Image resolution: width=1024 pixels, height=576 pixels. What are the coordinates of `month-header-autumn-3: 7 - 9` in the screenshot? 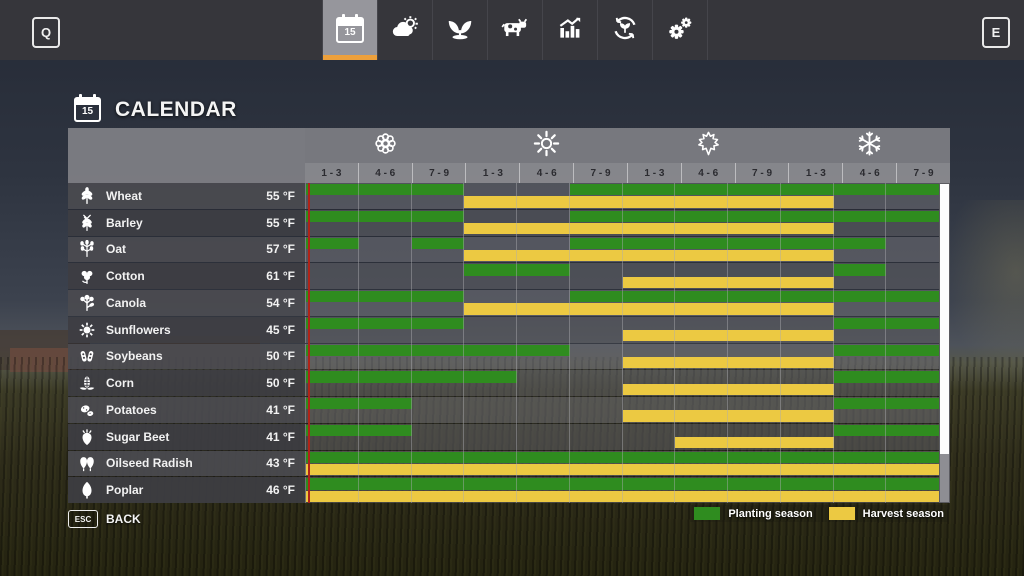 It's located at (761, 173).